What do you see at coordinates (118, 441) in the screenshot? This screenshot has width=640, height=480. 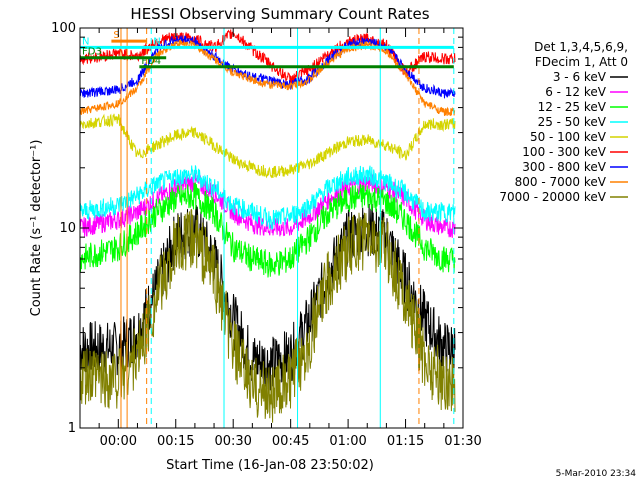 I see `x-tick-label-1: 00:00` at bounding box center [118, 441].